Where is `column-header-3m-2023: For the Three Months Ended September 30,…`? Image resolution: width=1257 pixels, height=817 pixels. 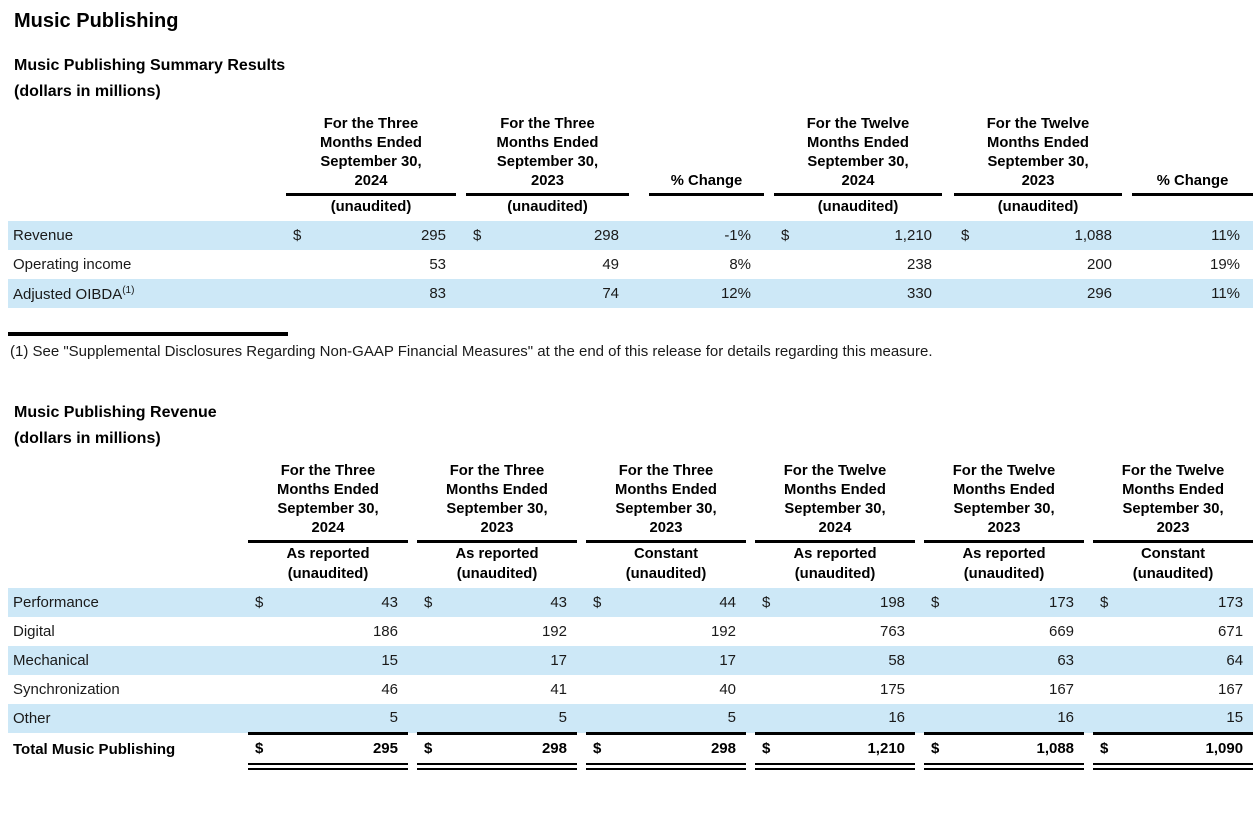 column-header-3m-2023: For the Three Months Ended September 30,… is located at coordinates (497, 502).